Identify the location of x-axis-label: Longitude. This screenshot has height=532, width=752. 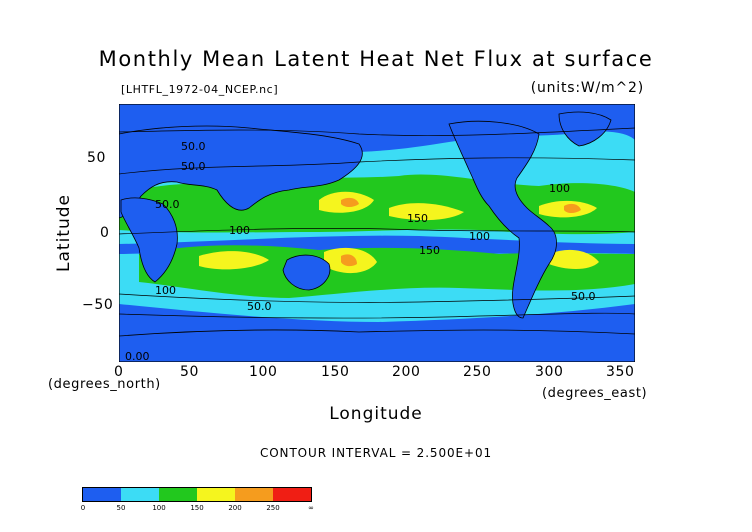
(376, 414).